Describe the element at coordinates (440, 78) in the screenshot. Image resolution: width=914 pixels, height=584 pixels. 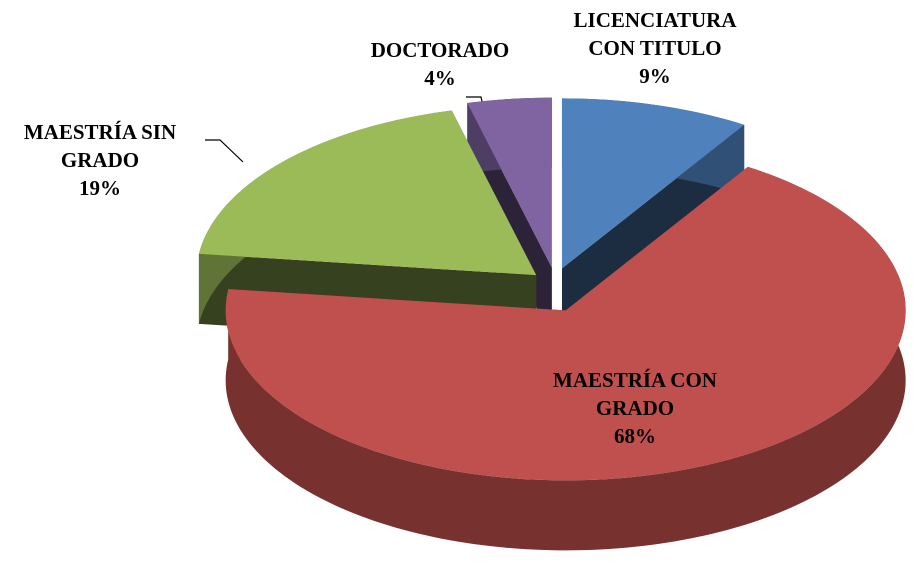
I see `value-label: 4%` at that location.